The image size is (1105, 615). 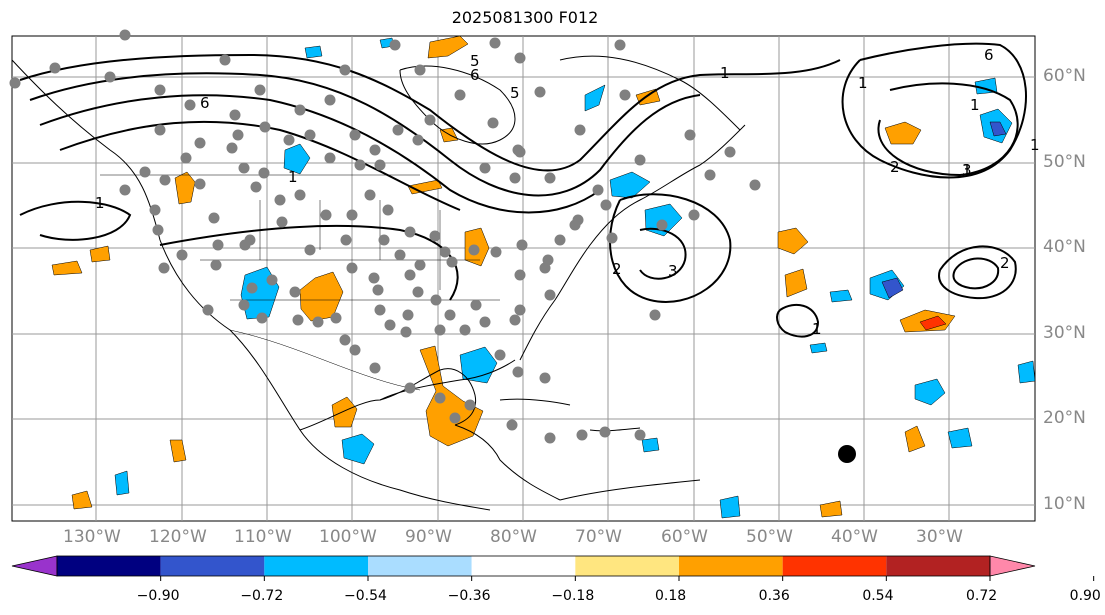 I want to click on caribbean, so click(x=570, y=415).